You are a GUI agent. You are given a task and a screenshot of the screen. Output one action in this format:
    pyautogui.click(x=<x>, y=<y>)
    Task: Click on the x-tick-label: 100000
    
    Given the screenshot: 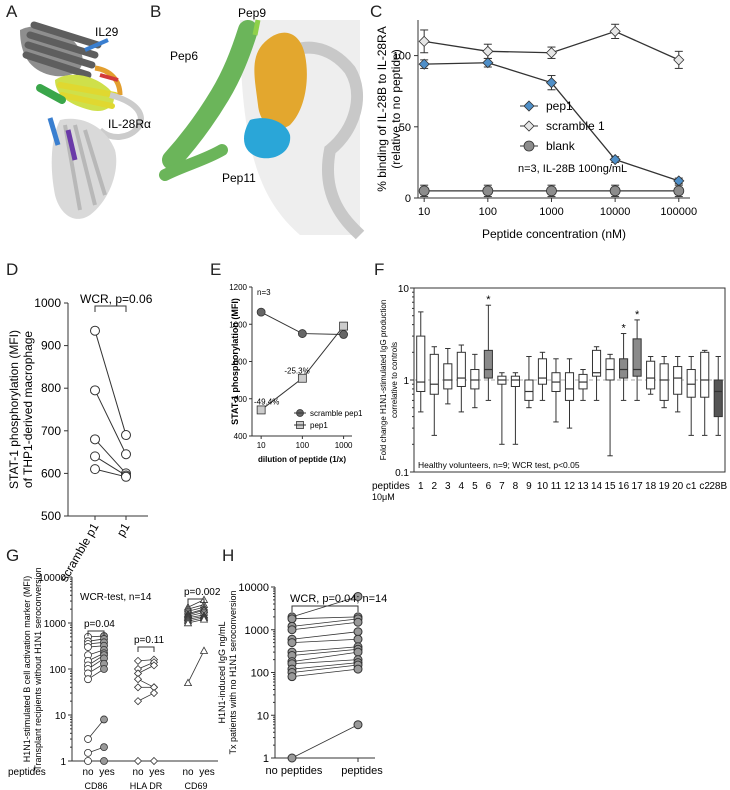 What is the action you would take?
    pyautogui.click(x=678, y=212)
    